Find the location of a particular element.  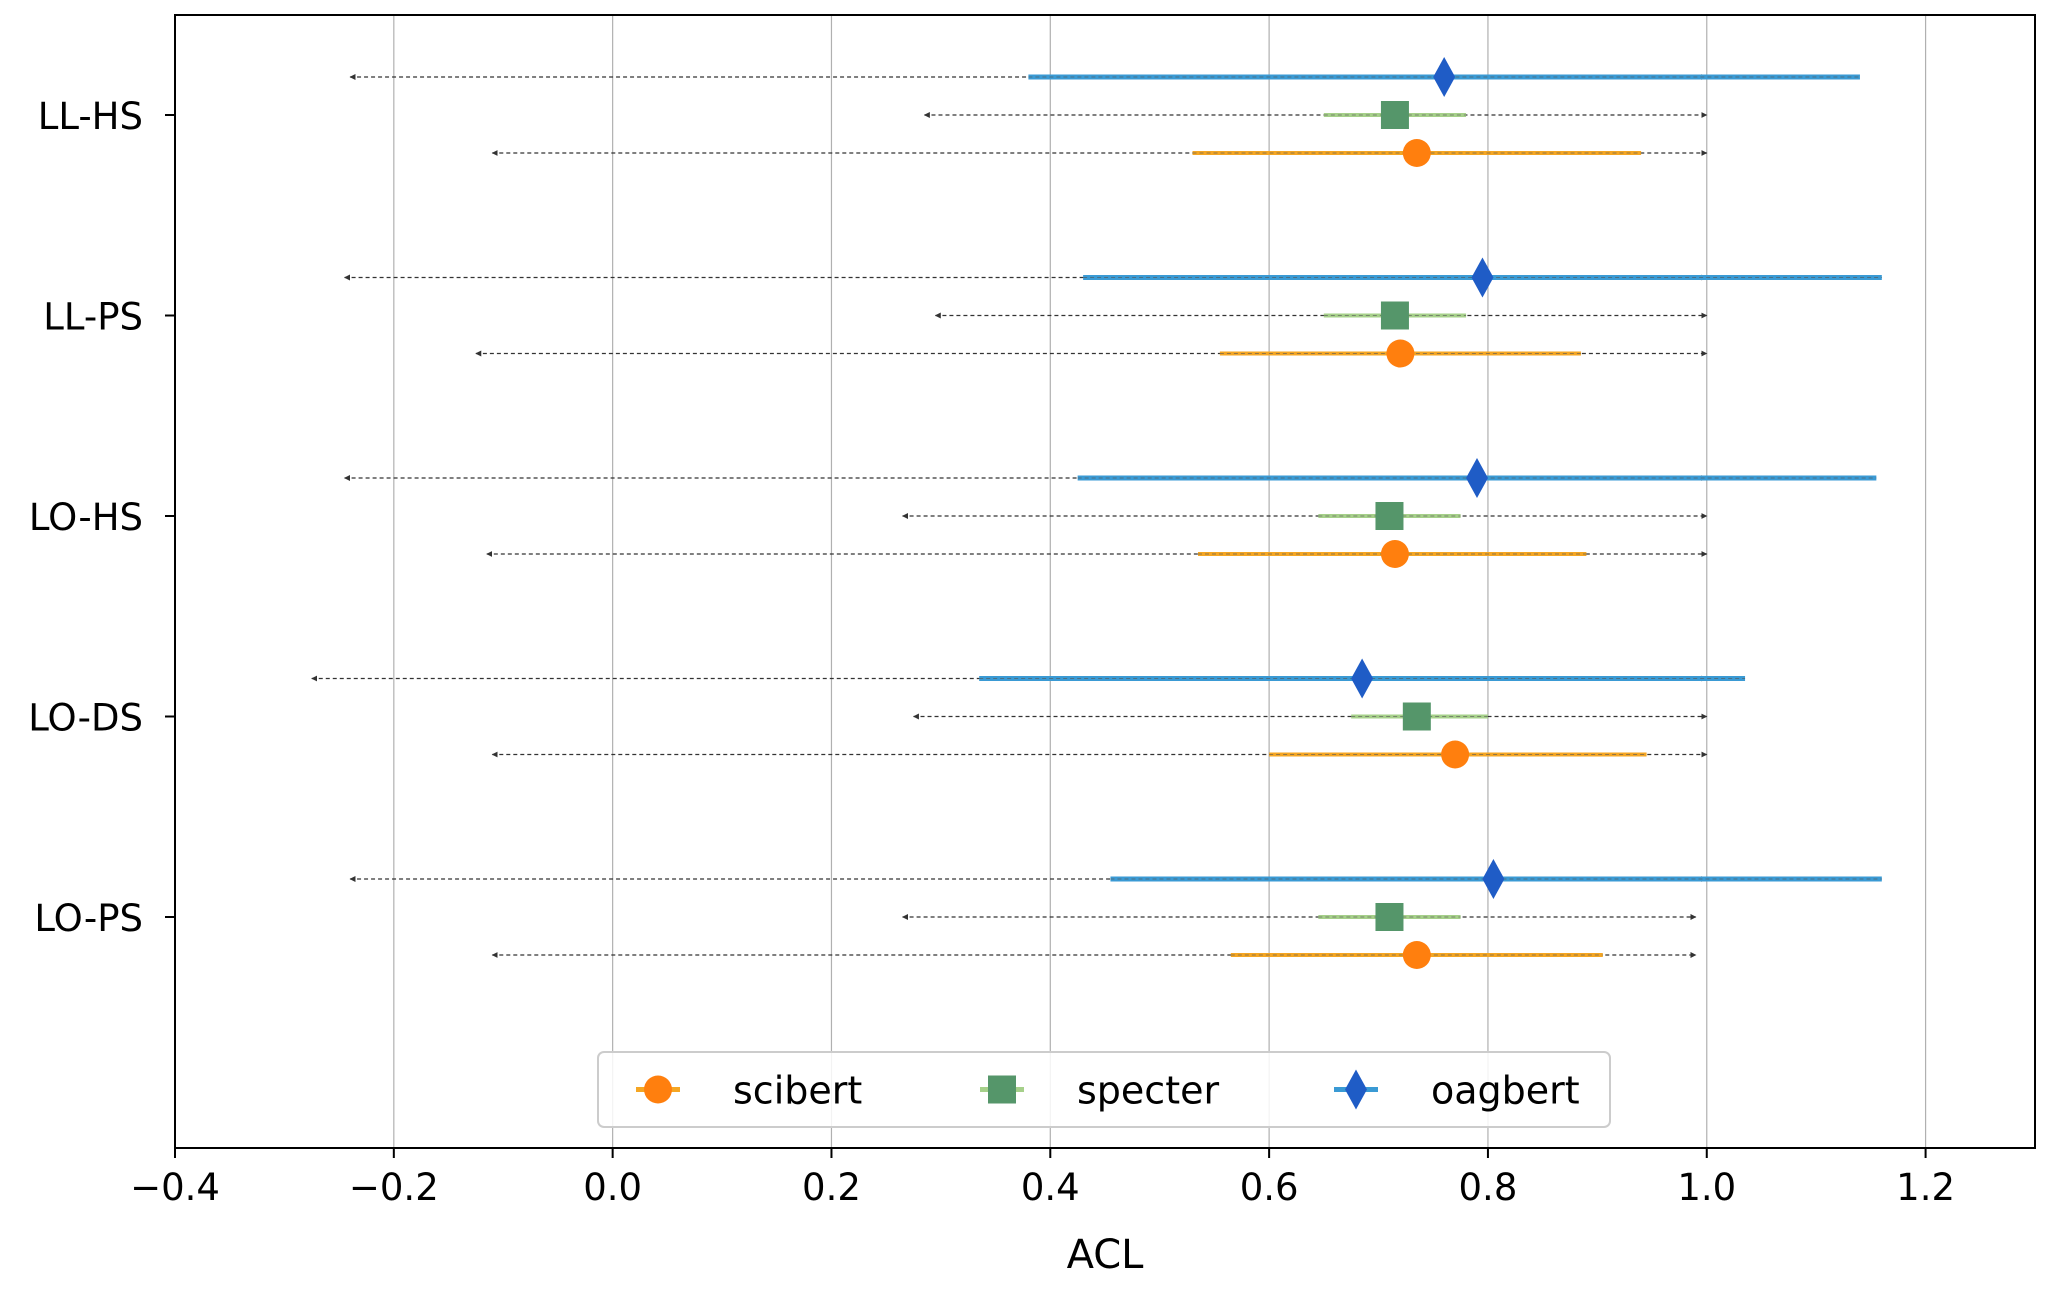

y-tick-label: LO-DS is located at coordinates (85, 718).